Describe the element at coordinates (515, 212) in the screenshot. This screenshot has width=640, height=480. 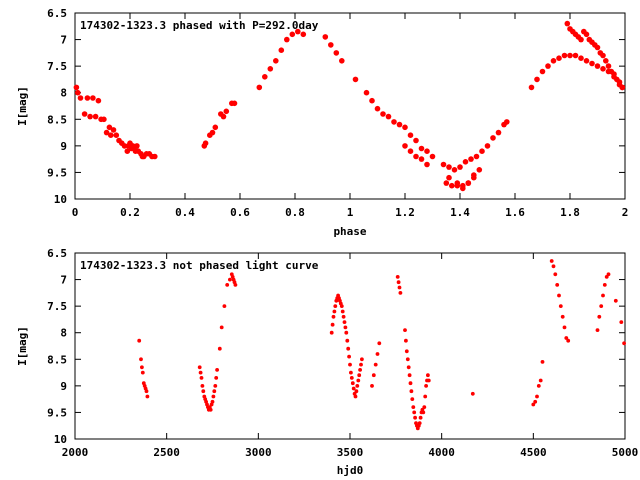
I see `phased-x-tick-label: 1.6` at that location.